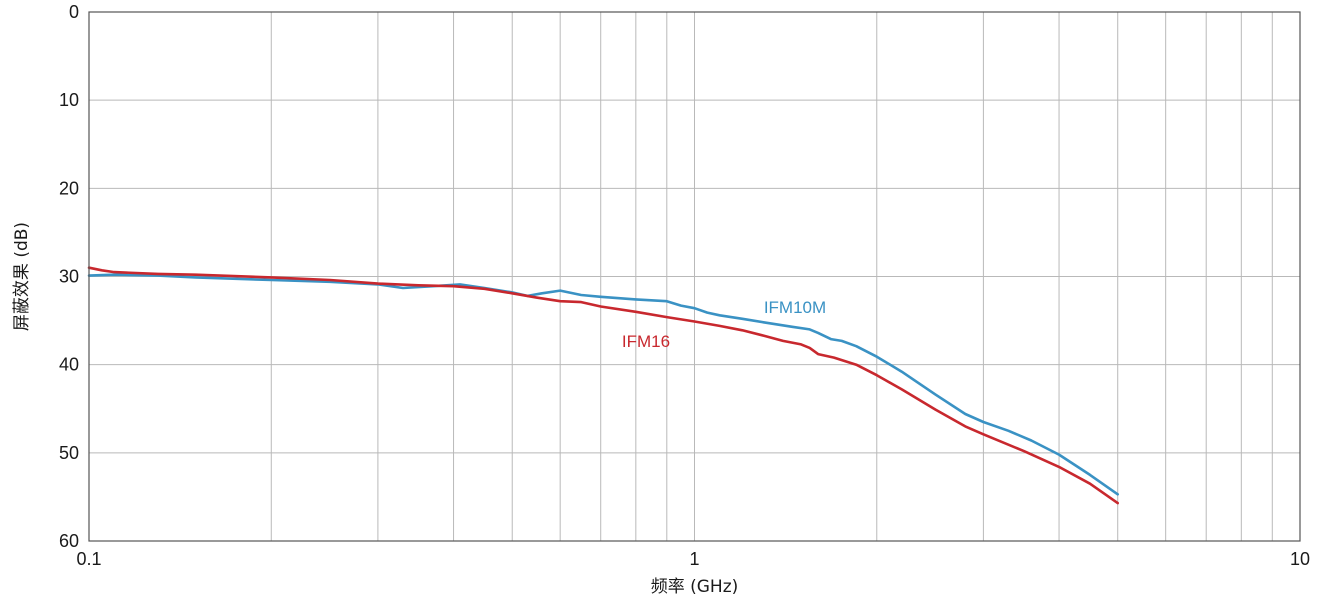  What do you see at coordinates (69, 277) in the screenshot?
I see `y-tick-label: 30` at bounding box center [69, 277].